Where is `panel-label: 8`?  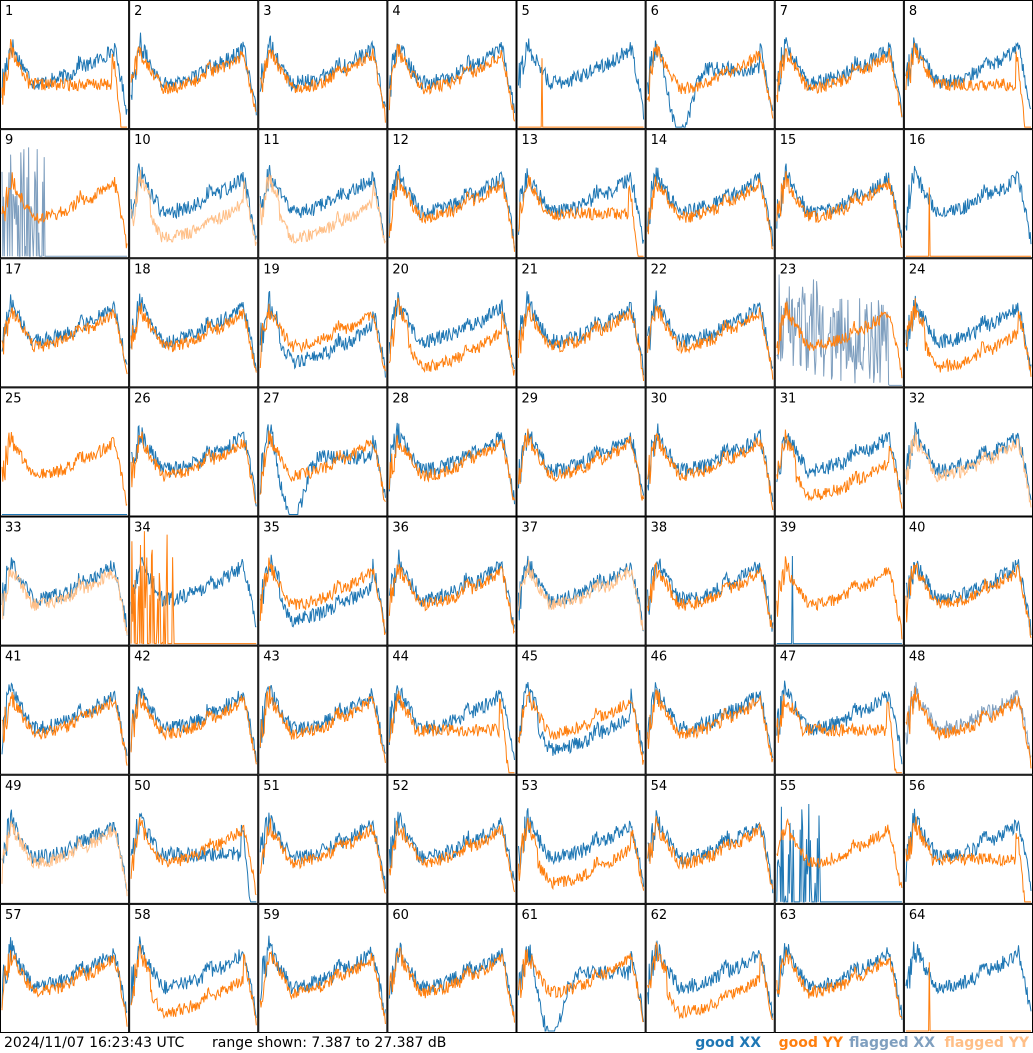
panel-label: 8 is located at coordinates (913, 11).